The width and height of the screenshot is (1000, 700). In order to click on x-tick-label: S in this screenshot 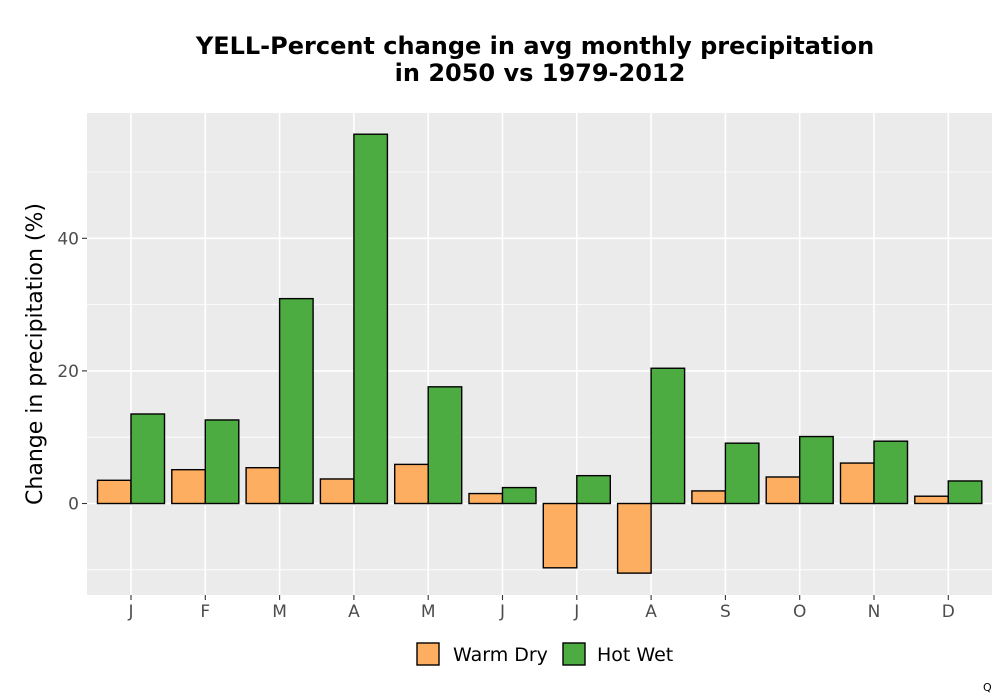, I will do `click(725, 612)`.